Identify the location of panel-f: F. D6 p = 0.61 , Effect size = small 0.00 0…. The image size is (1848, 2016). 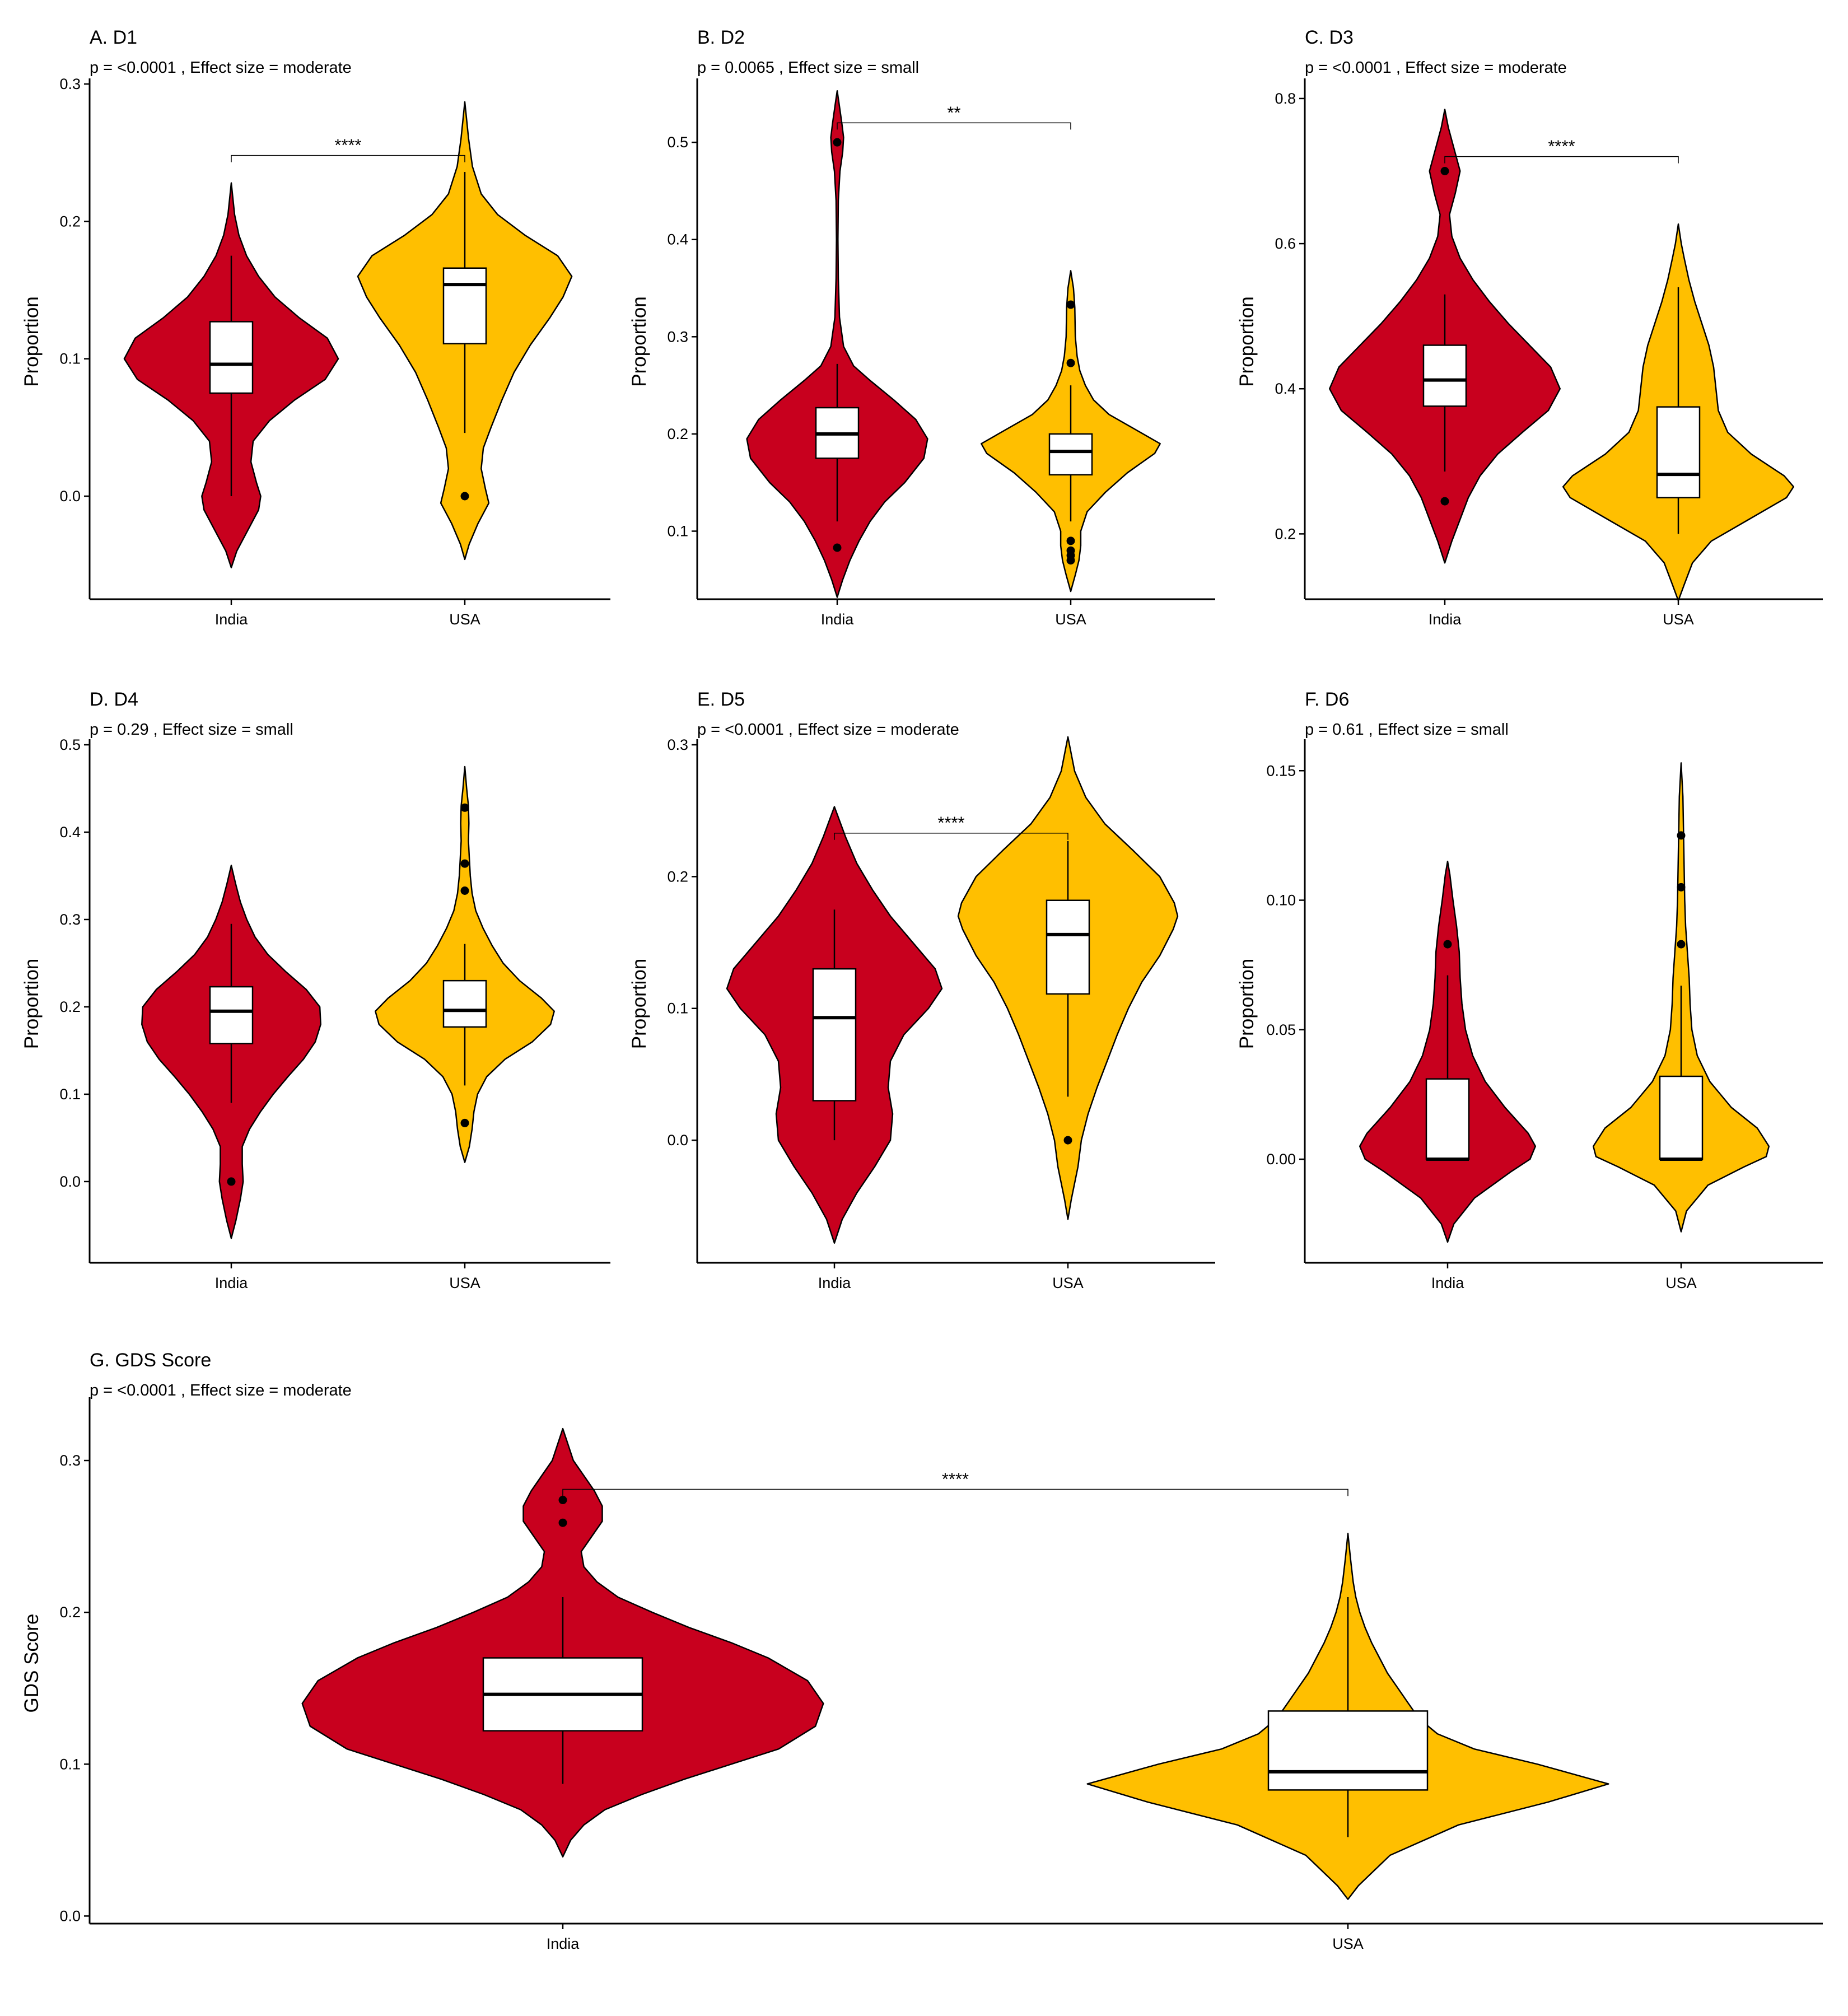
(1530, 990).